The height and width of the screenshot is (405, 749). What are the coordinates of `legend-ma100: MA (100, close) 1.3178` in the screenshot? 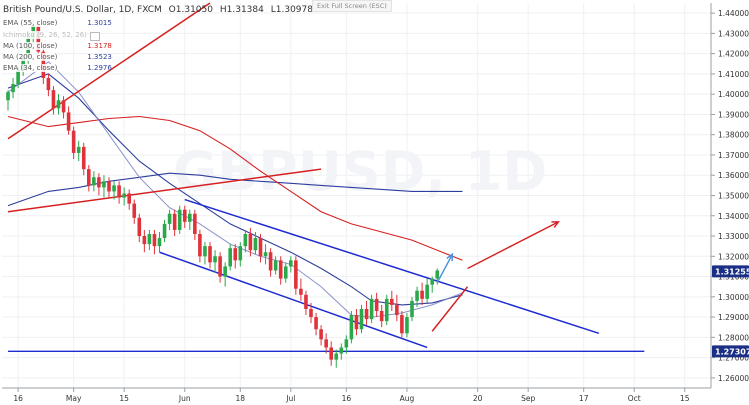 It's located at (57, 46).